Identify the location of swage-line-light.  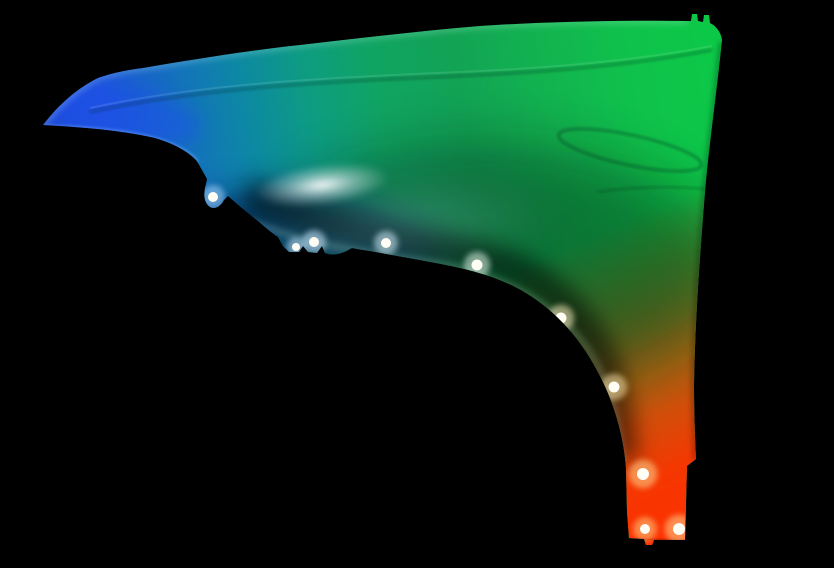
(401, 77).